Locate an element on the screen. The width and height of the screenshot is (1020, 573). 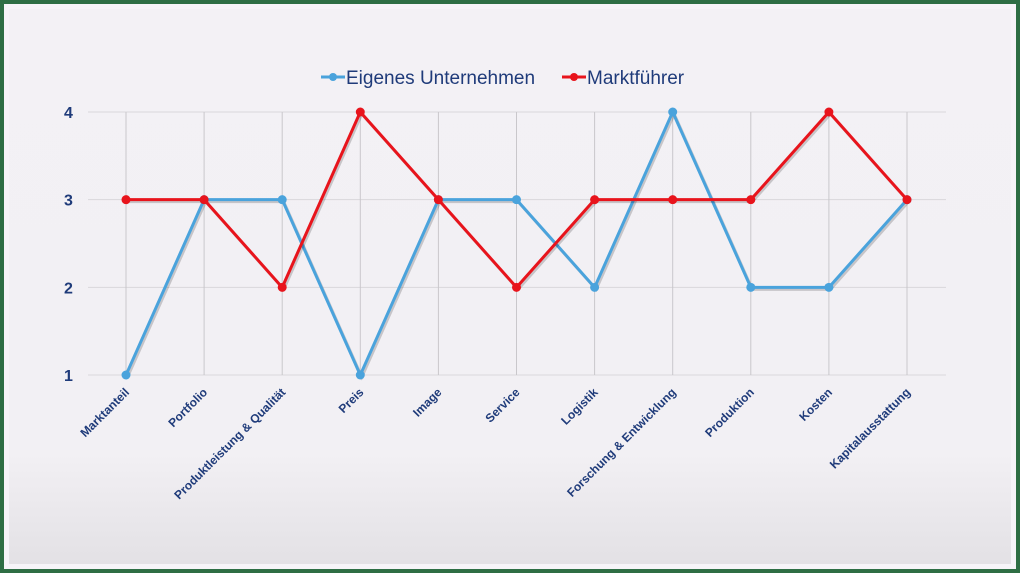
x-tick-label: Portfolio is located at coordinates (187, 407).